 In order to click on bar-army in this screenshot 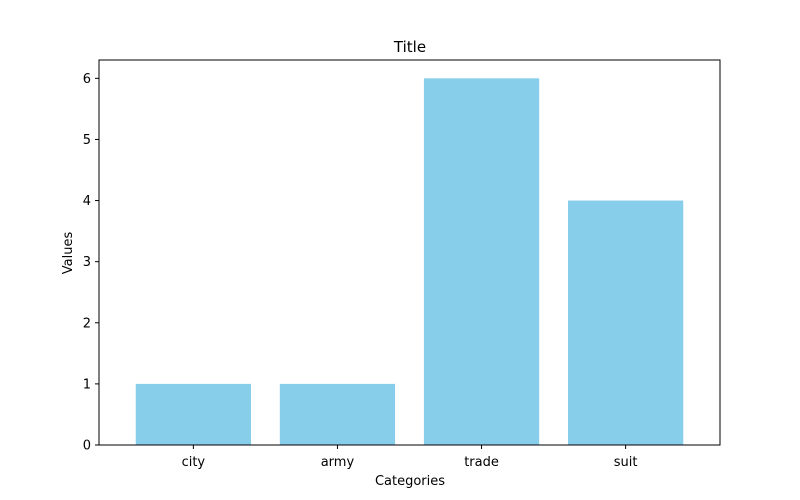, I will do `click(337, 414)`.